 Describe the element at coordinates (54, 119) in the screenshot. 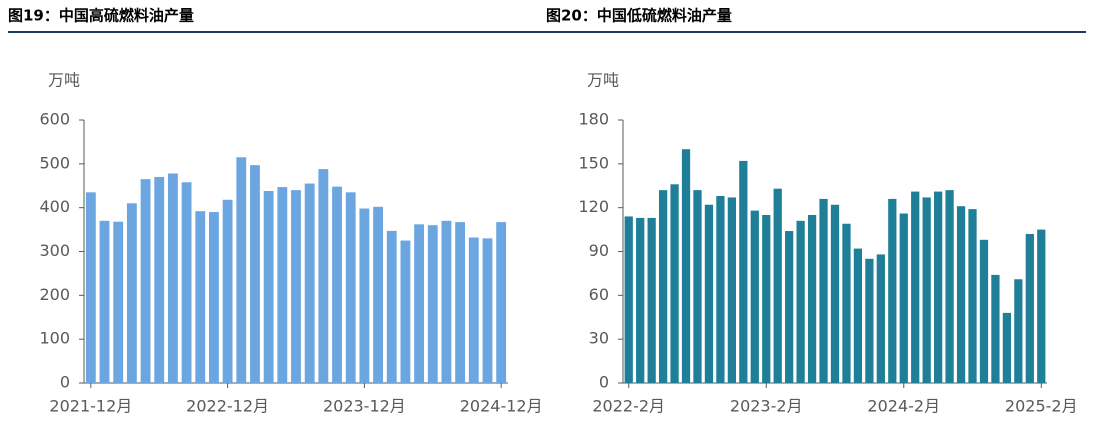

I see `y-tick-label: 600` at that location.